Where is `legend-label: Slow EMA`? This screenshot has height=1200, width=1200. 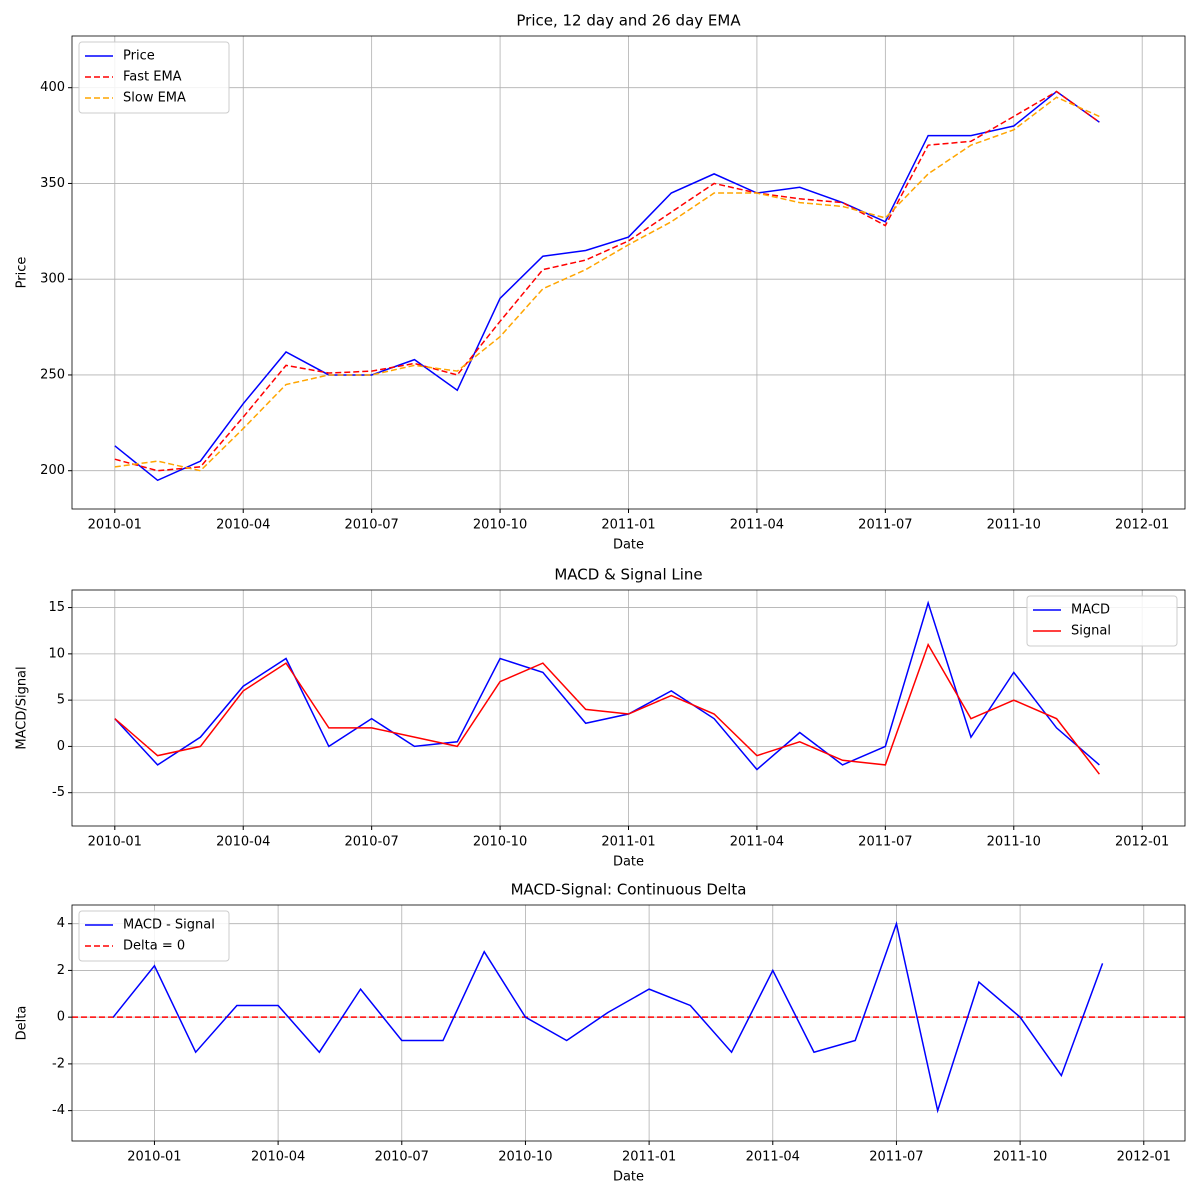
legend-label: Slow EMA is located at coordinates (154, 98).